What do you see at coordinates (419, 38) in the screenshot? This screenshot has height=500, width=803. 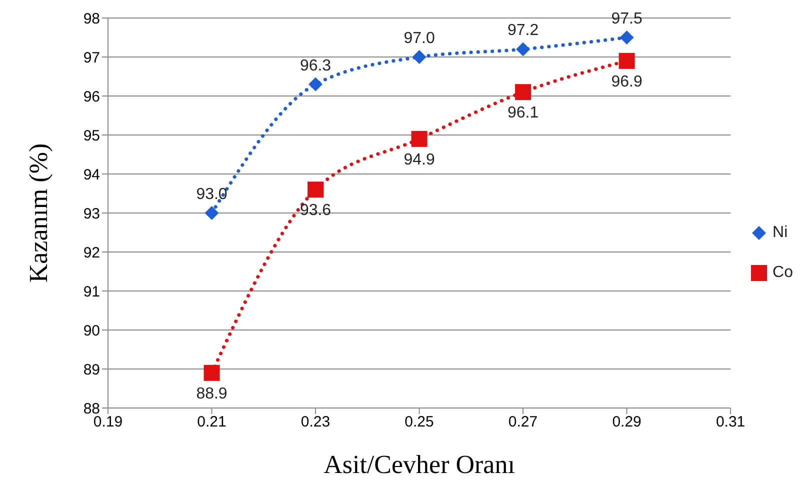 I see `data-label: 97.0` at bounding box center [419, 38].